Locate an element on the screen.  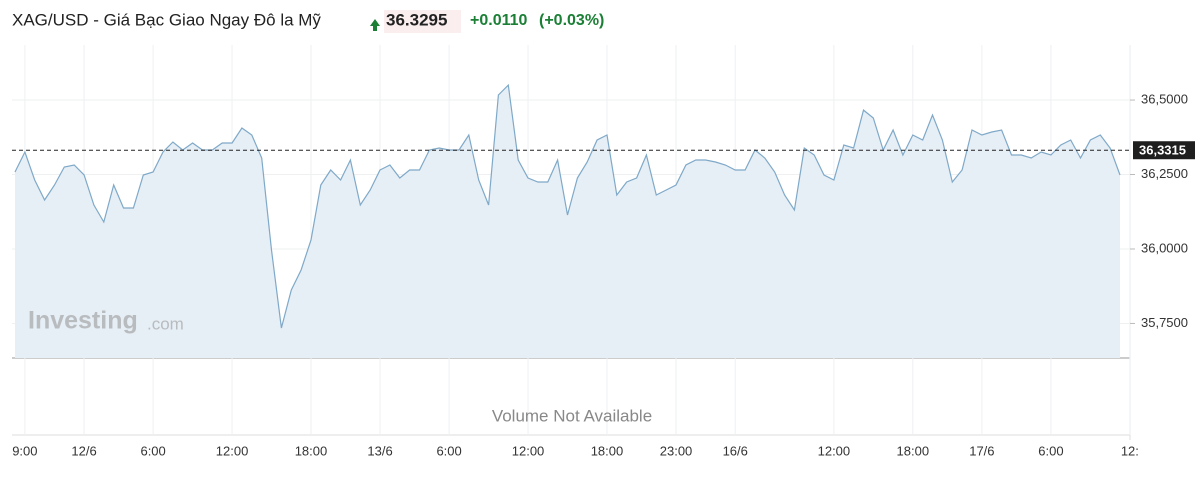
y-tick-label: 36,2500 is located at coordinates (1164, 173).